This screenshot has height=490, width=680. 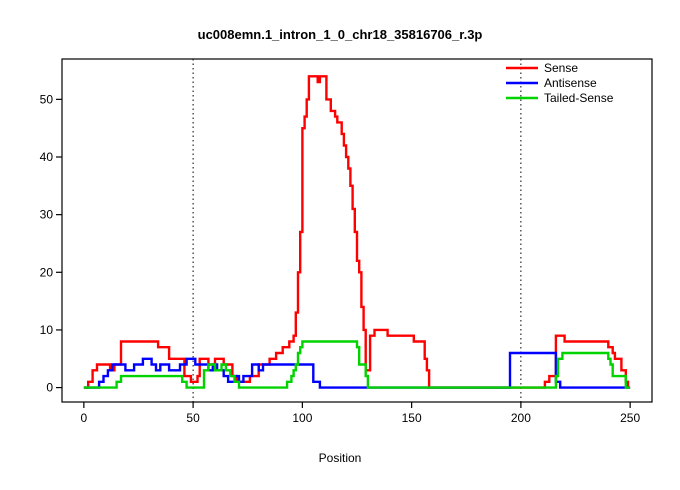 I want to click on x-tick-label: 100, so click(x=302, y=418).